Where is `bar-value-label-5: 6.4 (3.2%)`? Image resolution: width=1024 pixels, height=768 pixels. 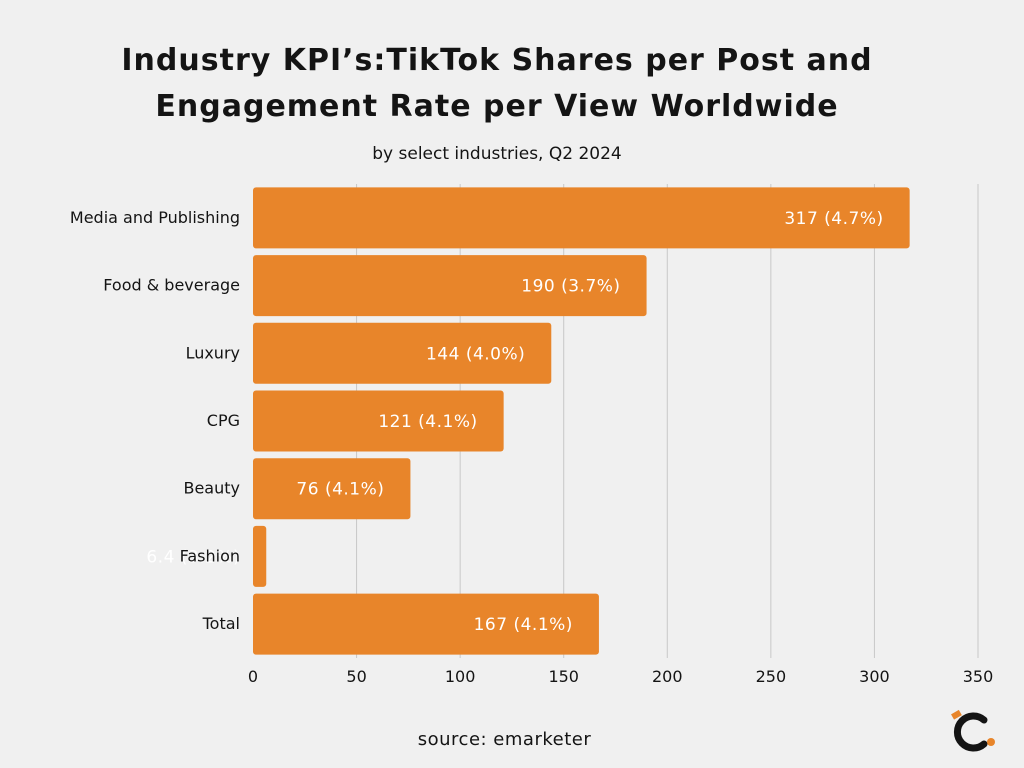
bar-value-label-5: 6.4 (3.2%) is located at coordinates (193, 557).